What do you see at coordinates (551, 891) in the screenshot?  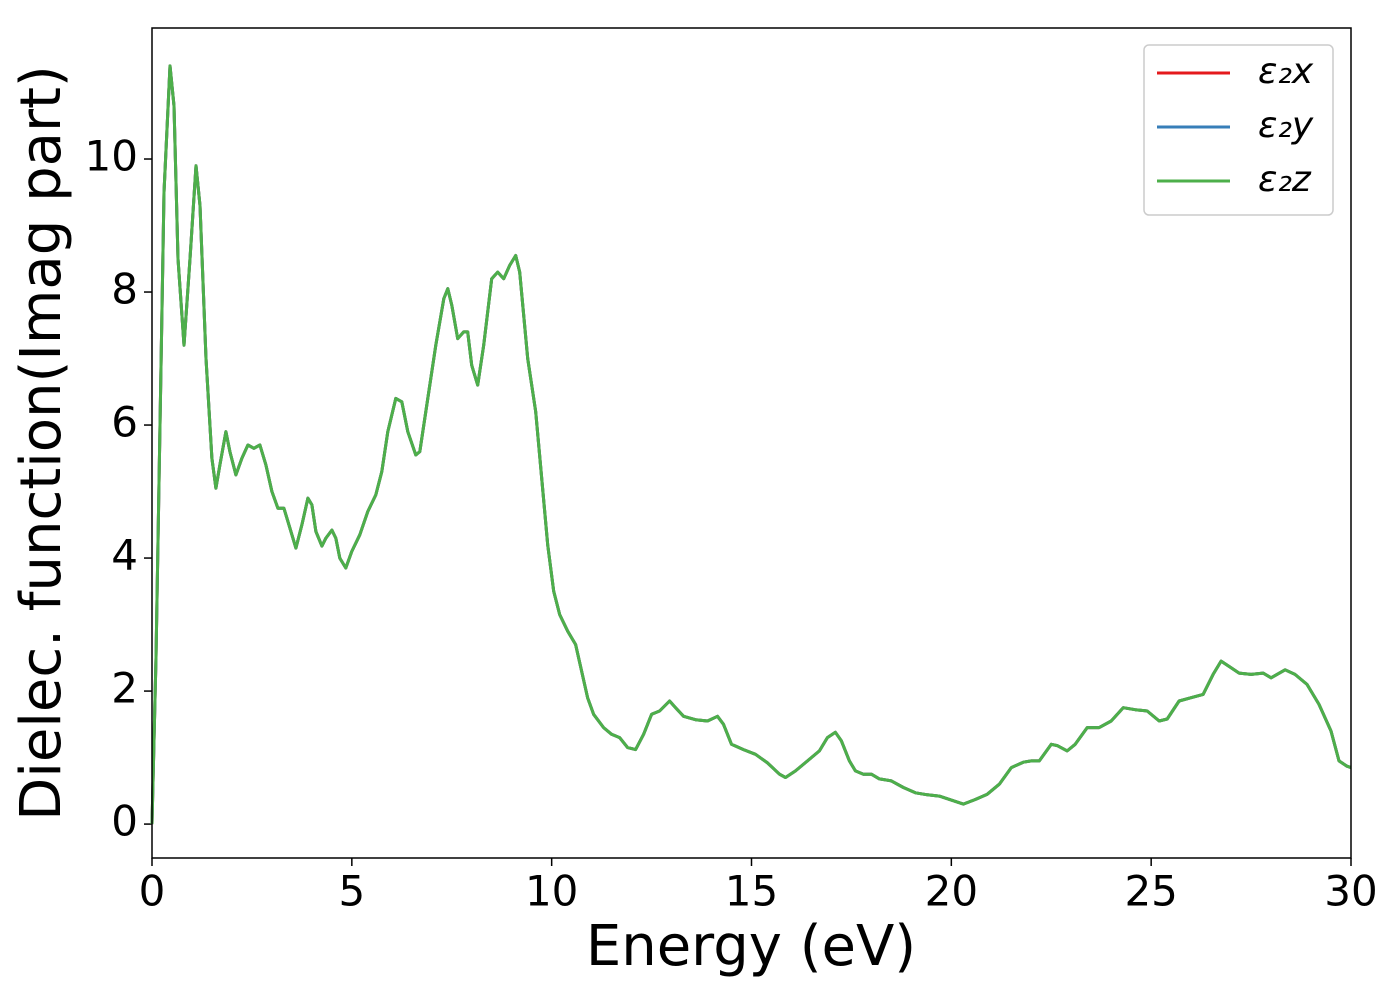 I see `x-tick-label: 10` at bounding box center [551, 891].